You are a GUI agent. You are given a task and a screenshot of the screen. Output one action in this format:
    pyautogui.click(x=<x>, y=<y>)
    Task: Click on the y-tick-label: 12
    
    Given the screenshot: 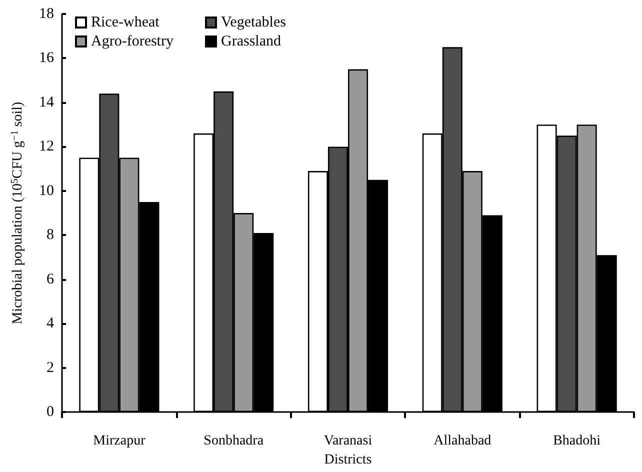 What is the action you would take?
    pyautogui.click(x=46, y=146)
    